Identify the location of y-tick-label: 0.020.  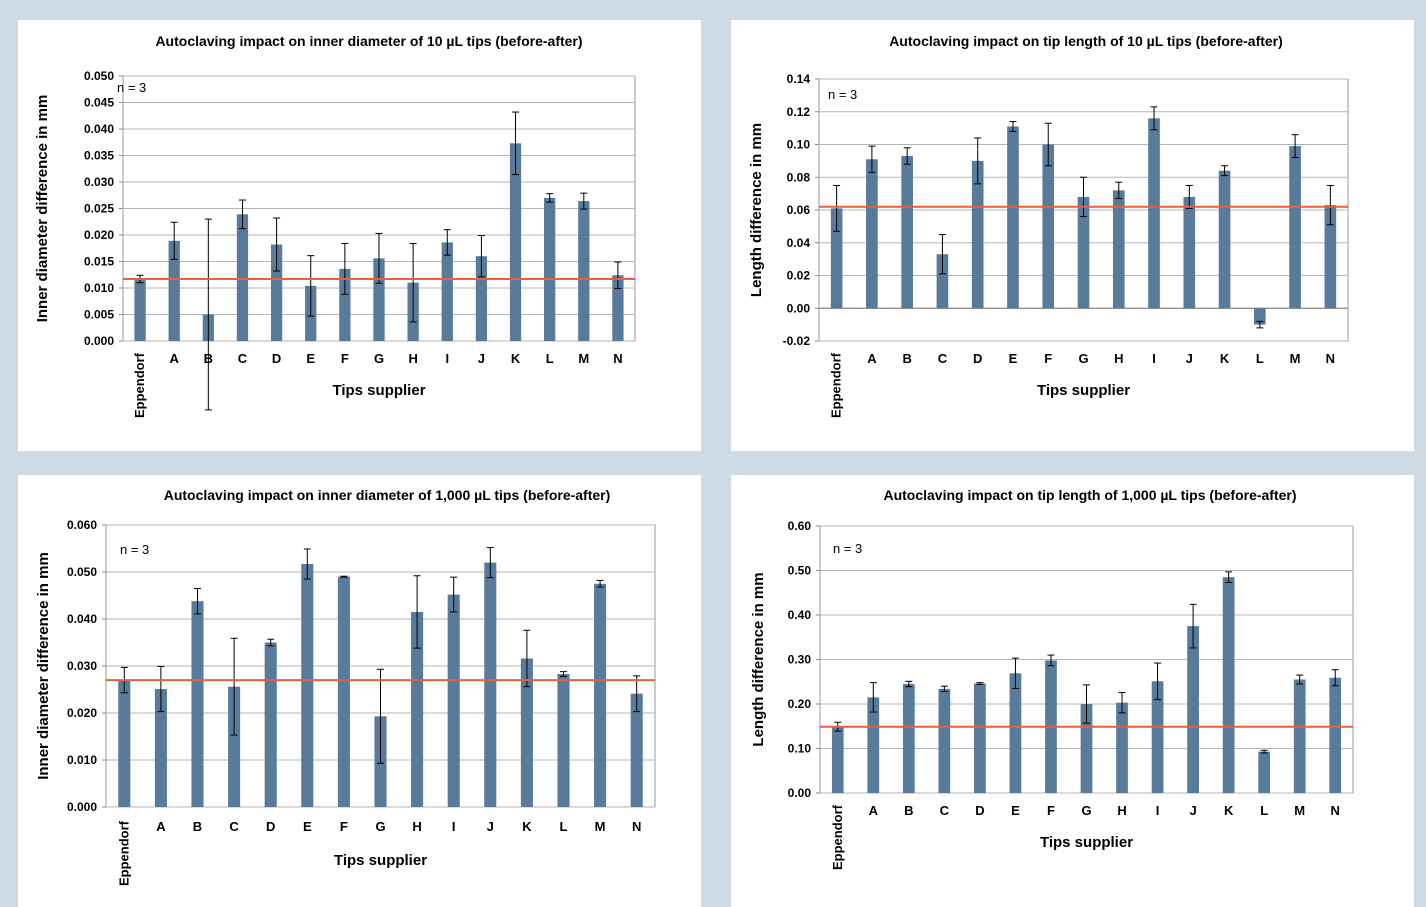
(99, 235).